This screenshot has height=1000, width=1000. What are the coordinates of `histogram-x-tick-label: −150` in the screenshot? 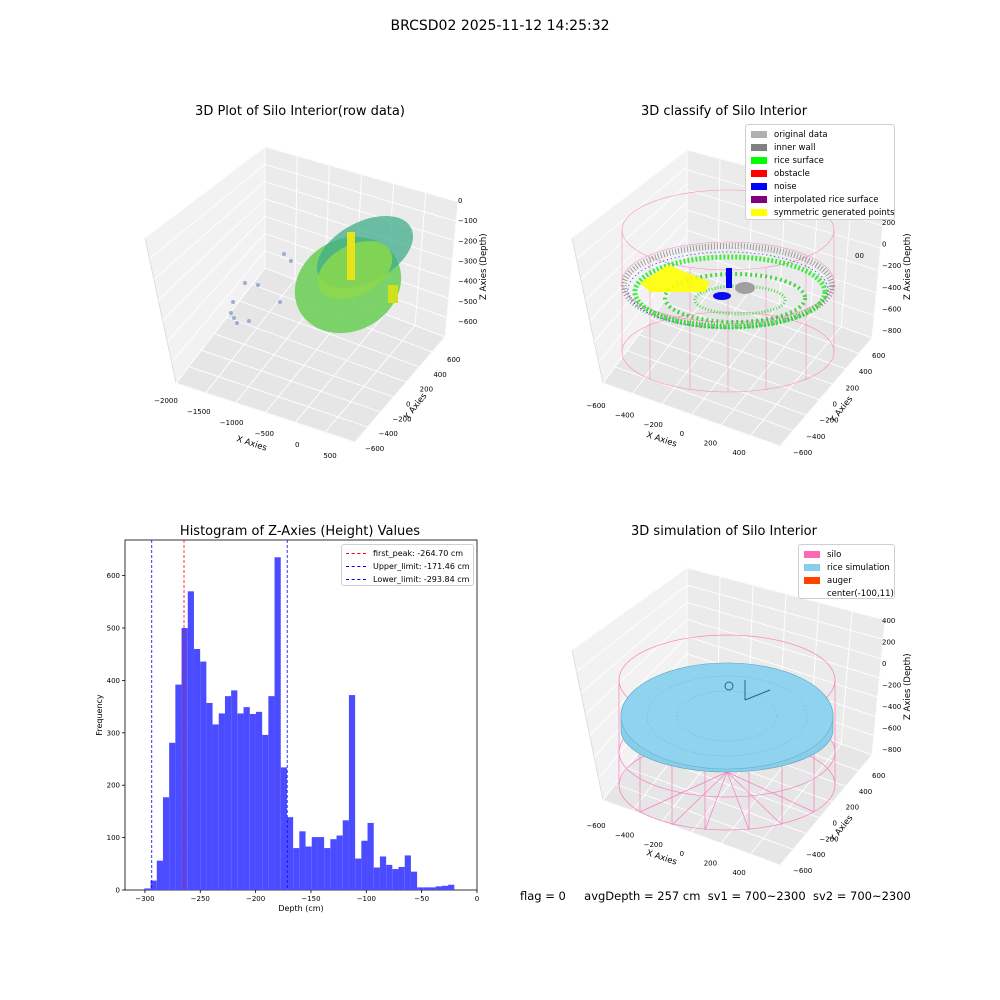 It's located at (310, 899).